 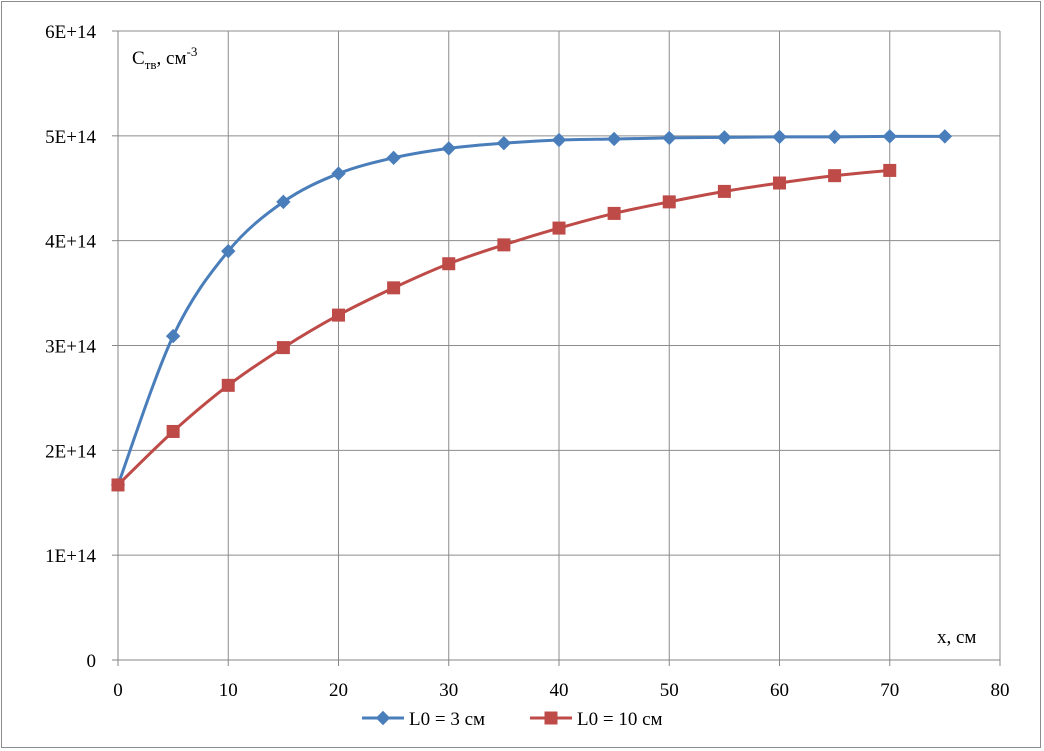 What do you see at coordinates (889, 690) in the screenshot?
I see `x-tick-label: 70` at bounding box center [889, 690].